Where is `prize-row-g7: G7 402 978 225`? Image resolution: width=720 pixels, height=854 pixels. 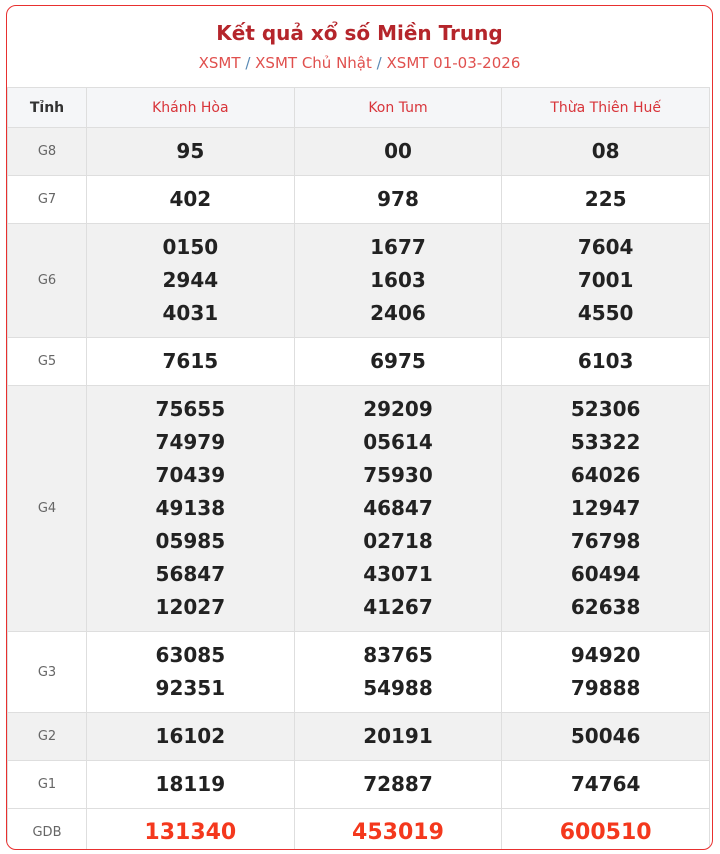 prize-row-g7: G7 402 978 225 is located at coordinates (358, 199).